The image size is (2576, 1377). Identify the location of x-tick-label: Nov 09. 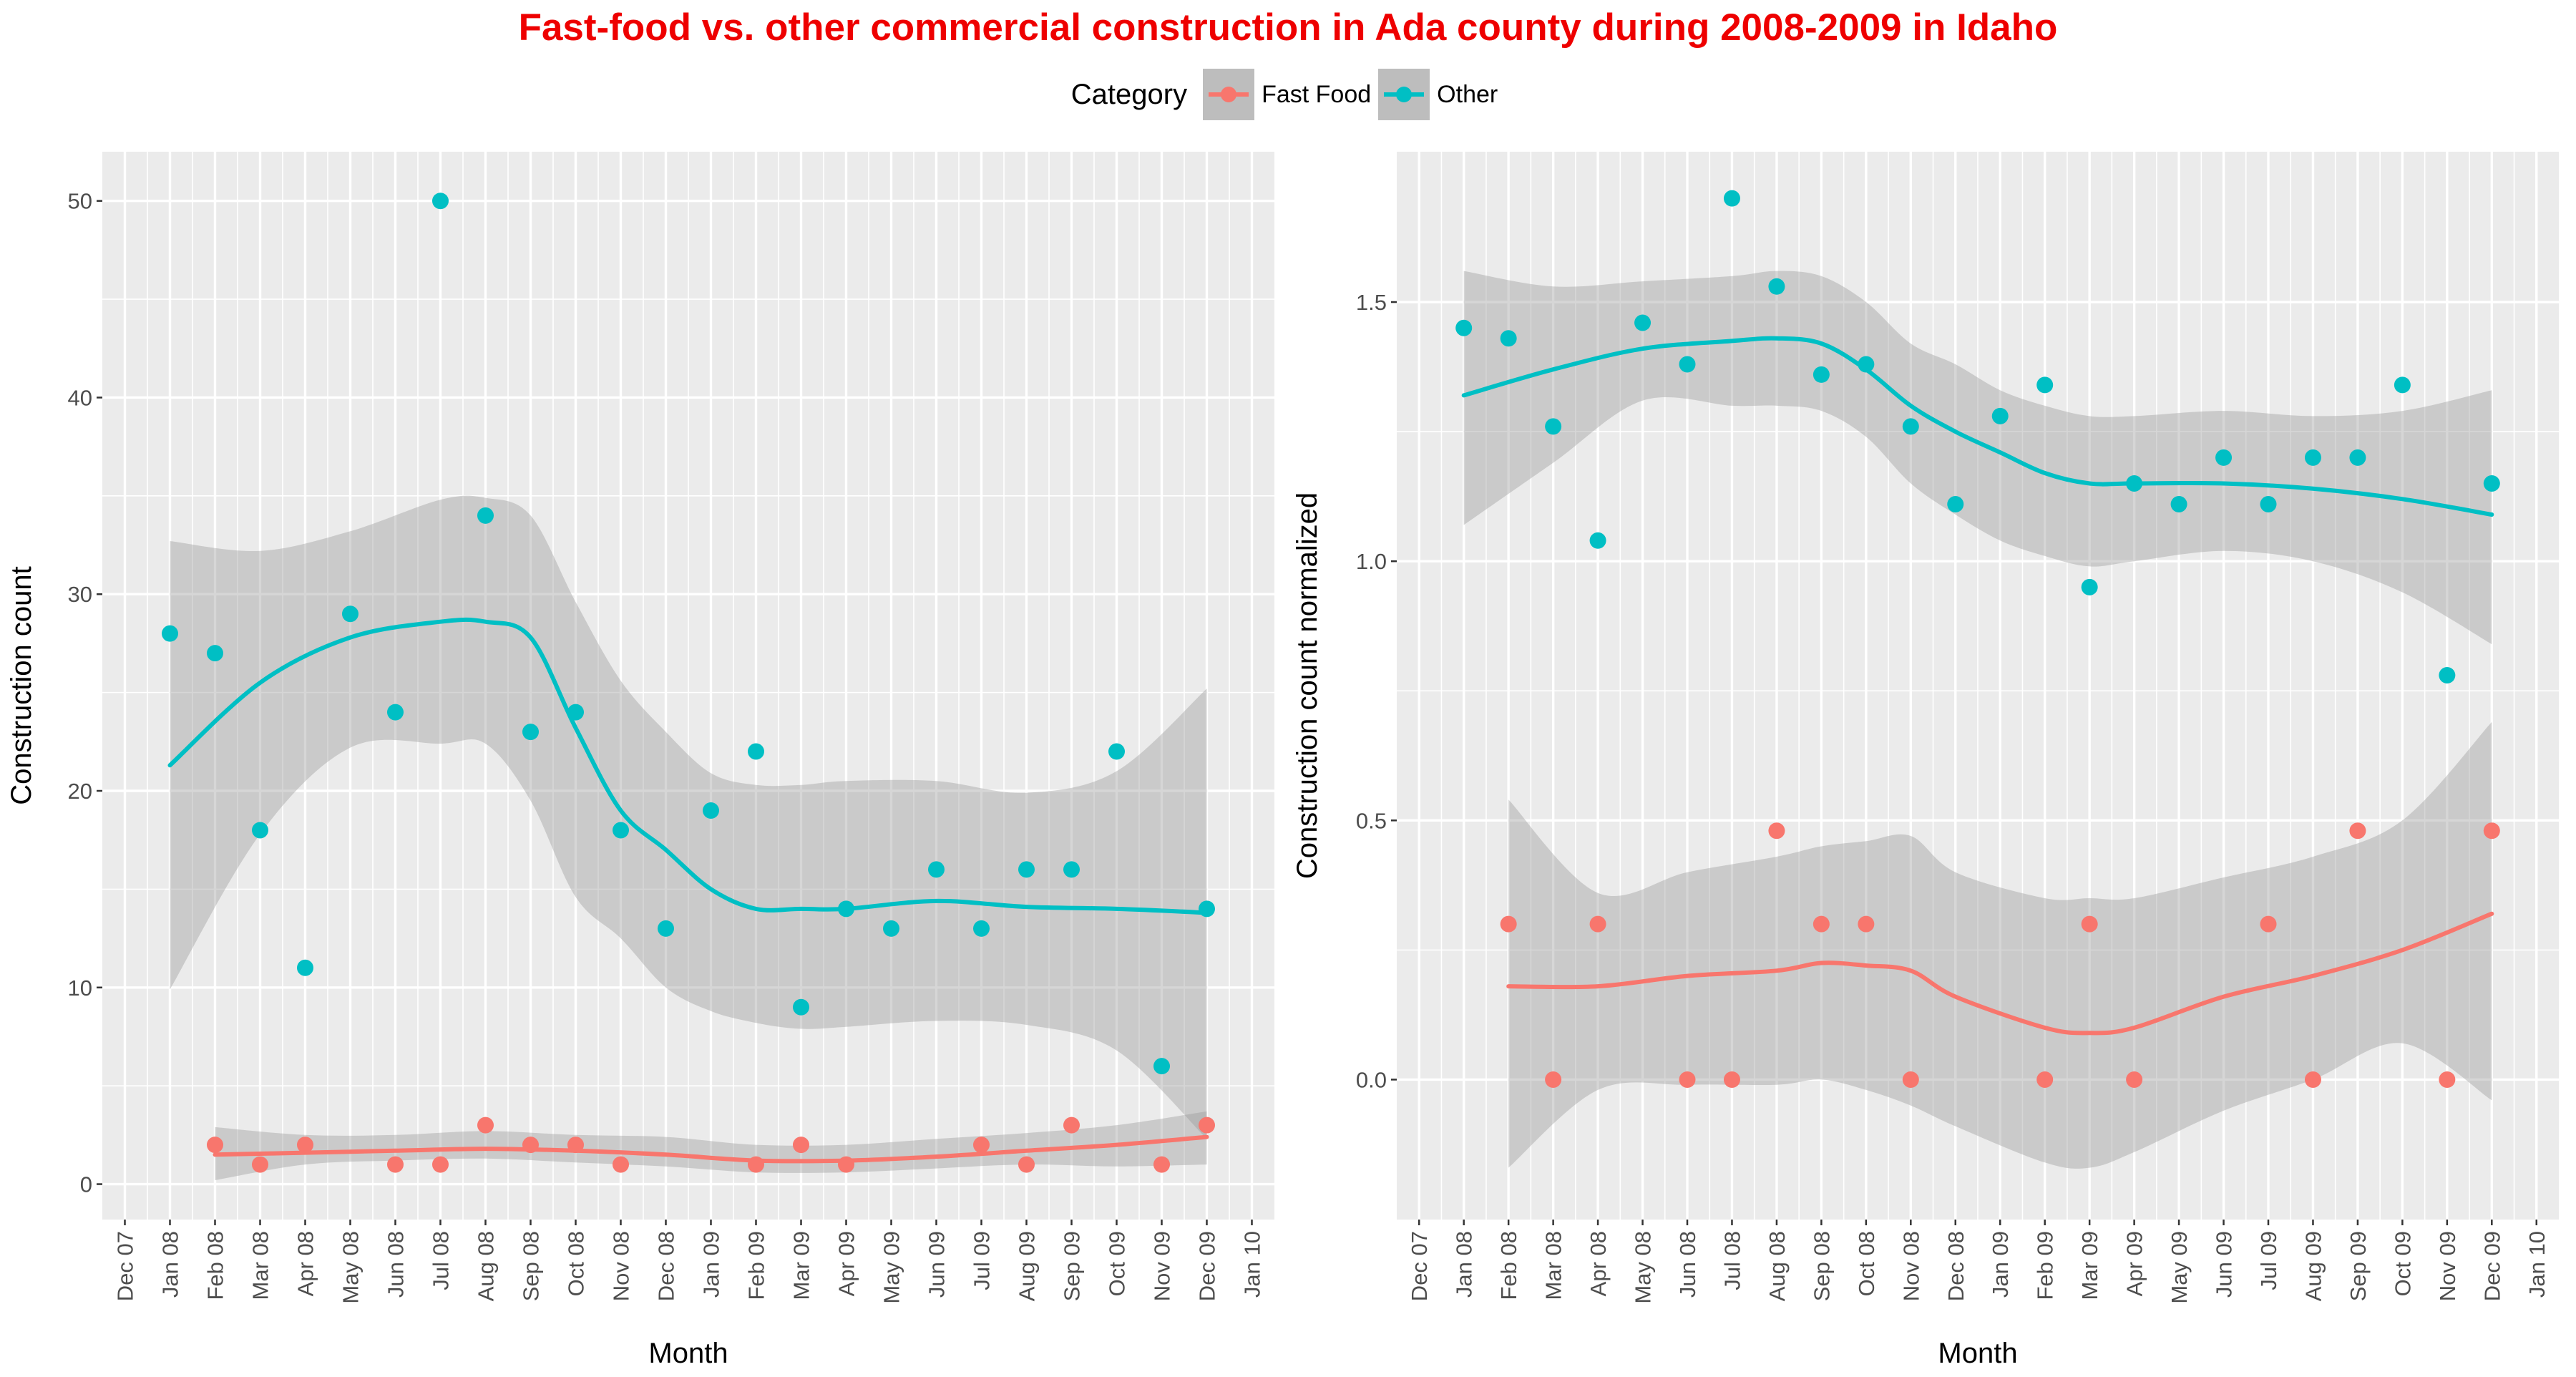
(1162, 1266).